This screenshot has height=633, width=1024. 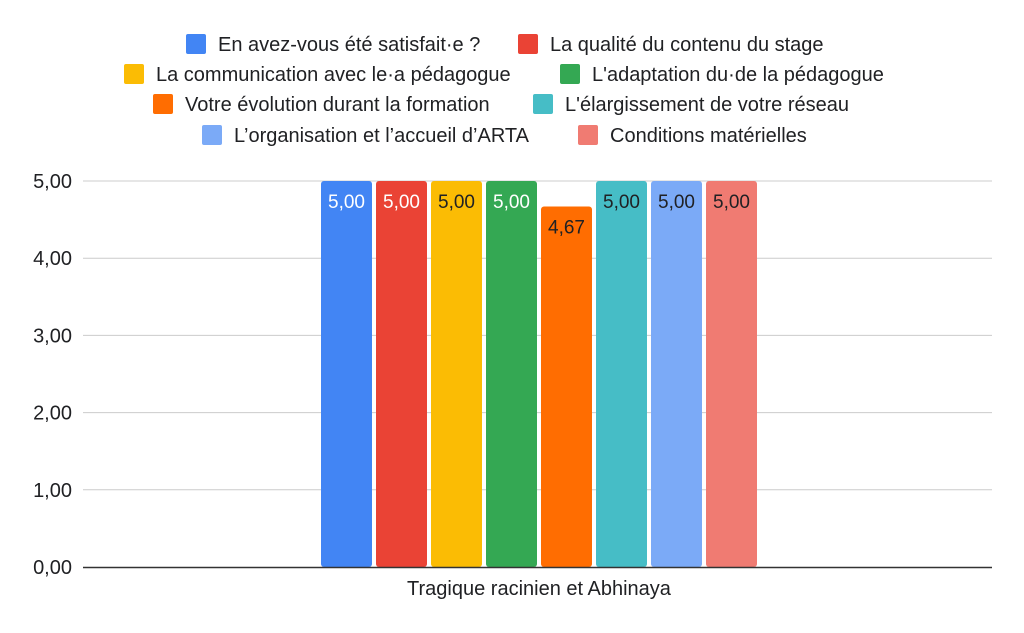 What do you see at coordinates (511, 202) in the screenshot?
I see `bar-value-label-4: 5,00` at bounding box center [511, 202].